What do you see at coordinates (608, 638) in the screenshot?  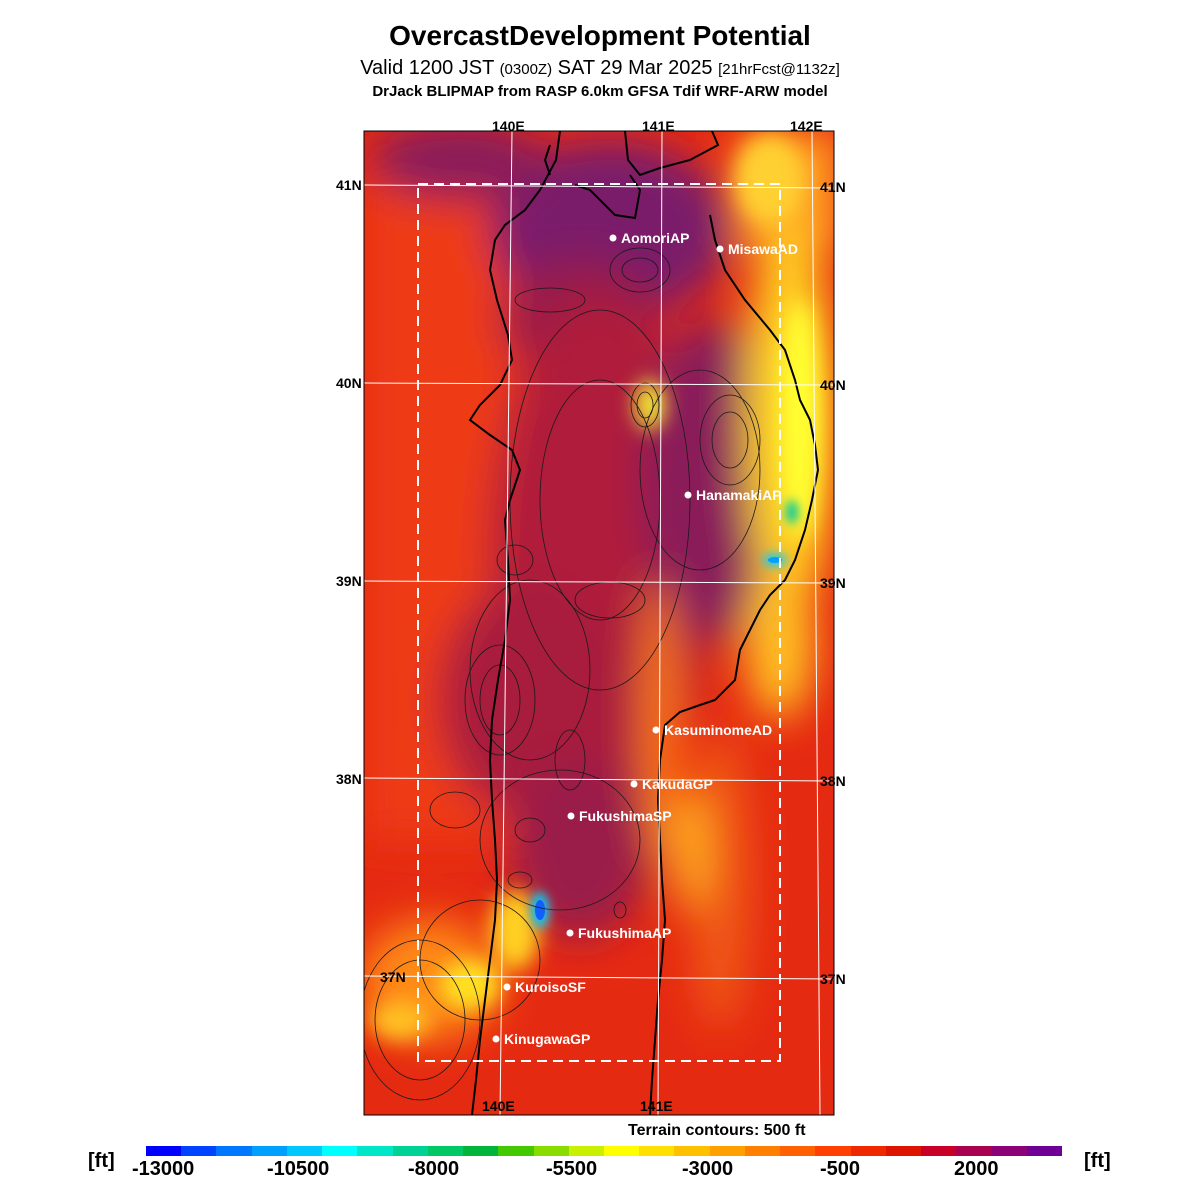 I see `station-dots` at bounding box center [608, 638].